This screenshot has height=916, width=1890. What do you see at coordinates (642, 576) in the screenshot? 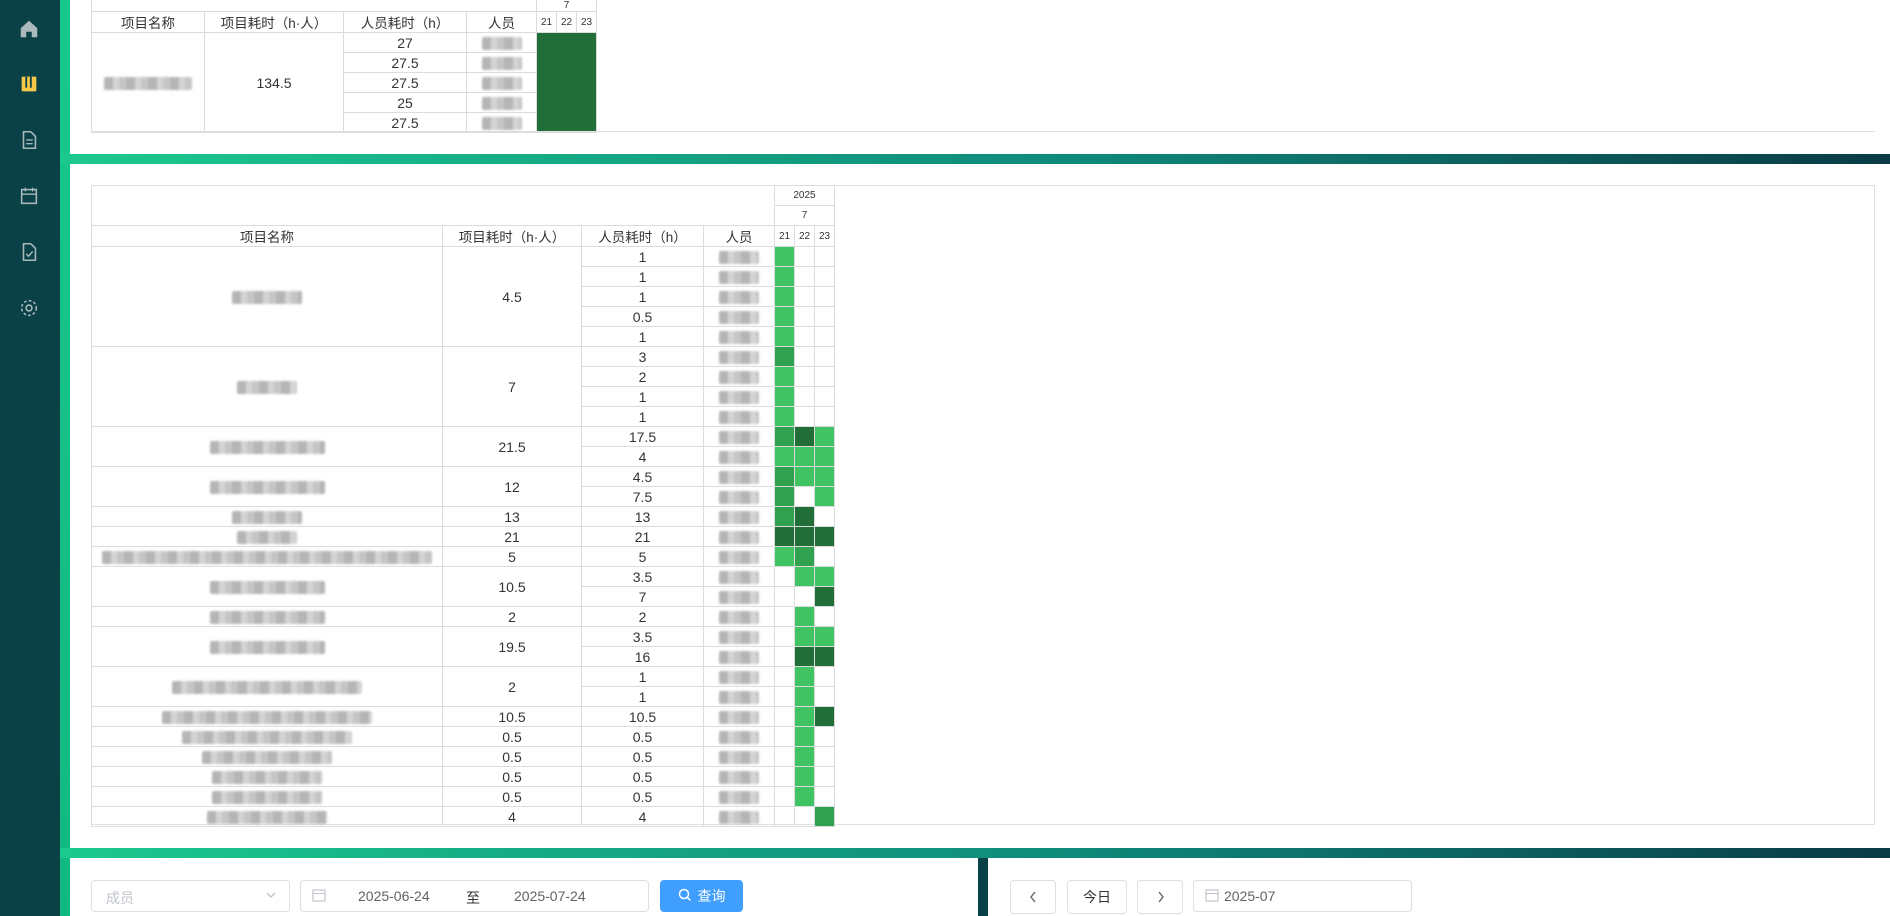
I see `member-hours-cell: 3.5` at bounding box center [642, 576].